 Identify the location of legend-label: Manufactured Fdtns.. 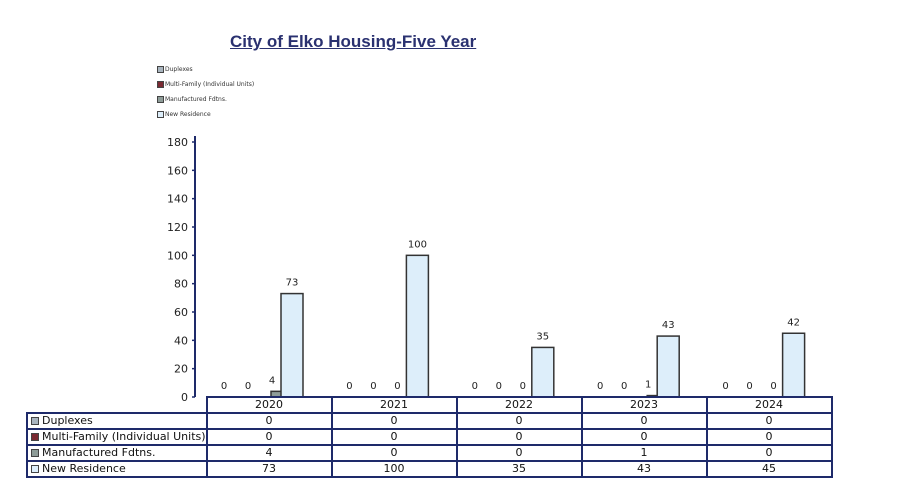
(196, 99).